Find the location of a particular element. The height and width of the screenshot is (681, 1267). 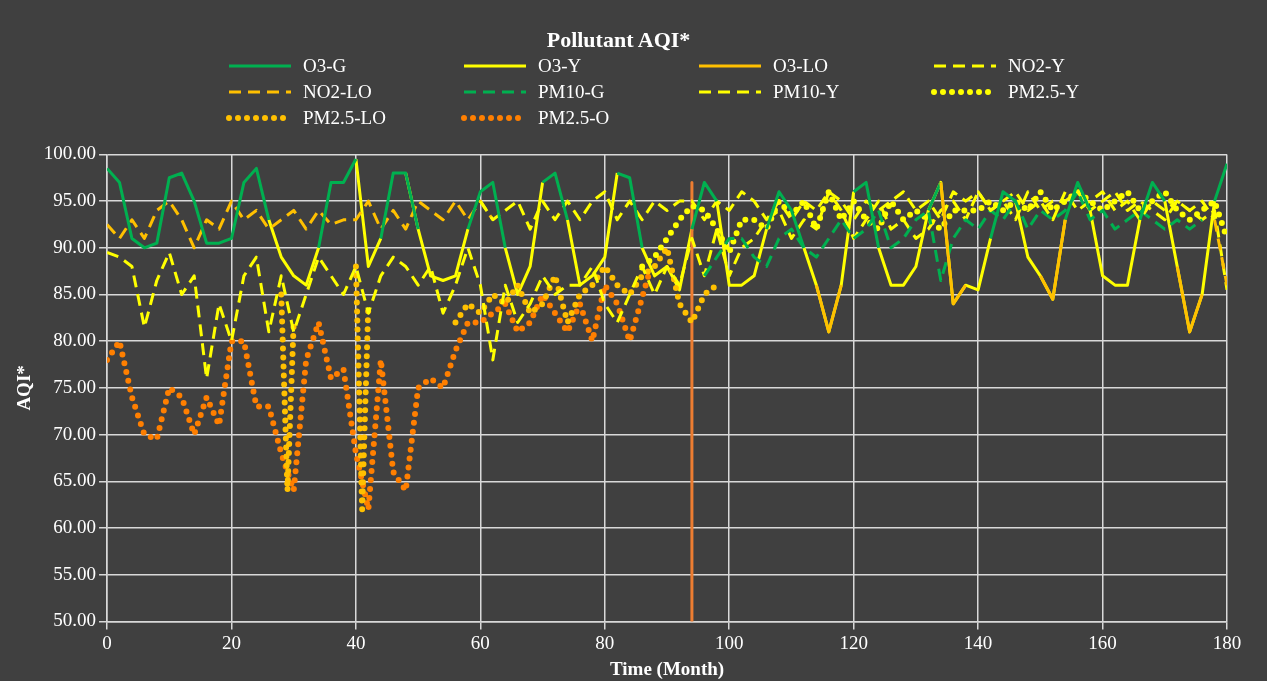

legend-label: PM10-Y is located at coordinates (806, 92).